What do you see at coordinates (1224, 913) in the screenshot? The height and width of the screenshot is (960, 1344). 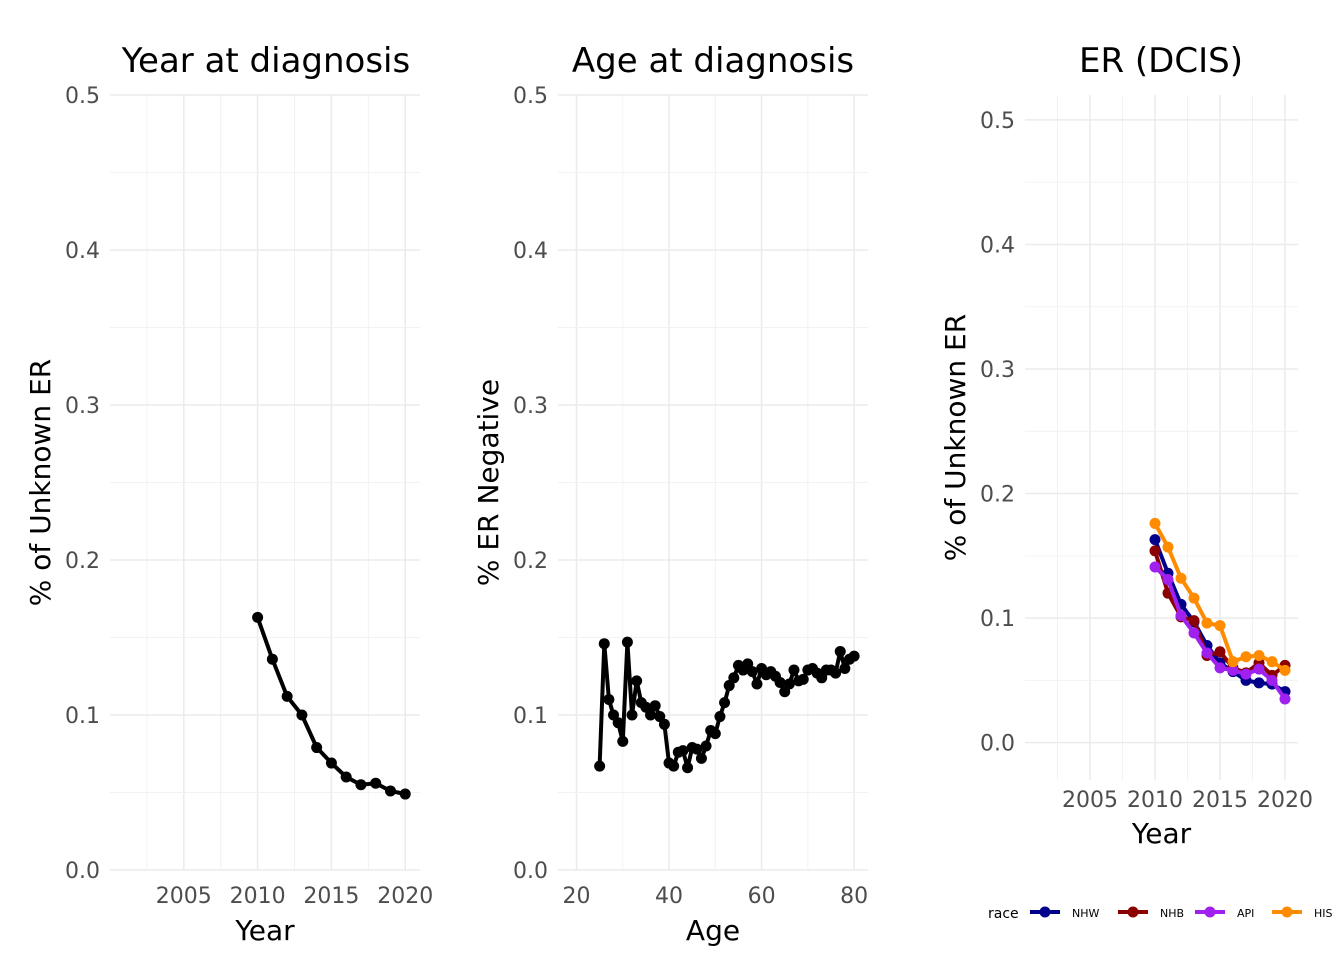 I see `legend-item-api: API` at bounding box center [1224, 913].